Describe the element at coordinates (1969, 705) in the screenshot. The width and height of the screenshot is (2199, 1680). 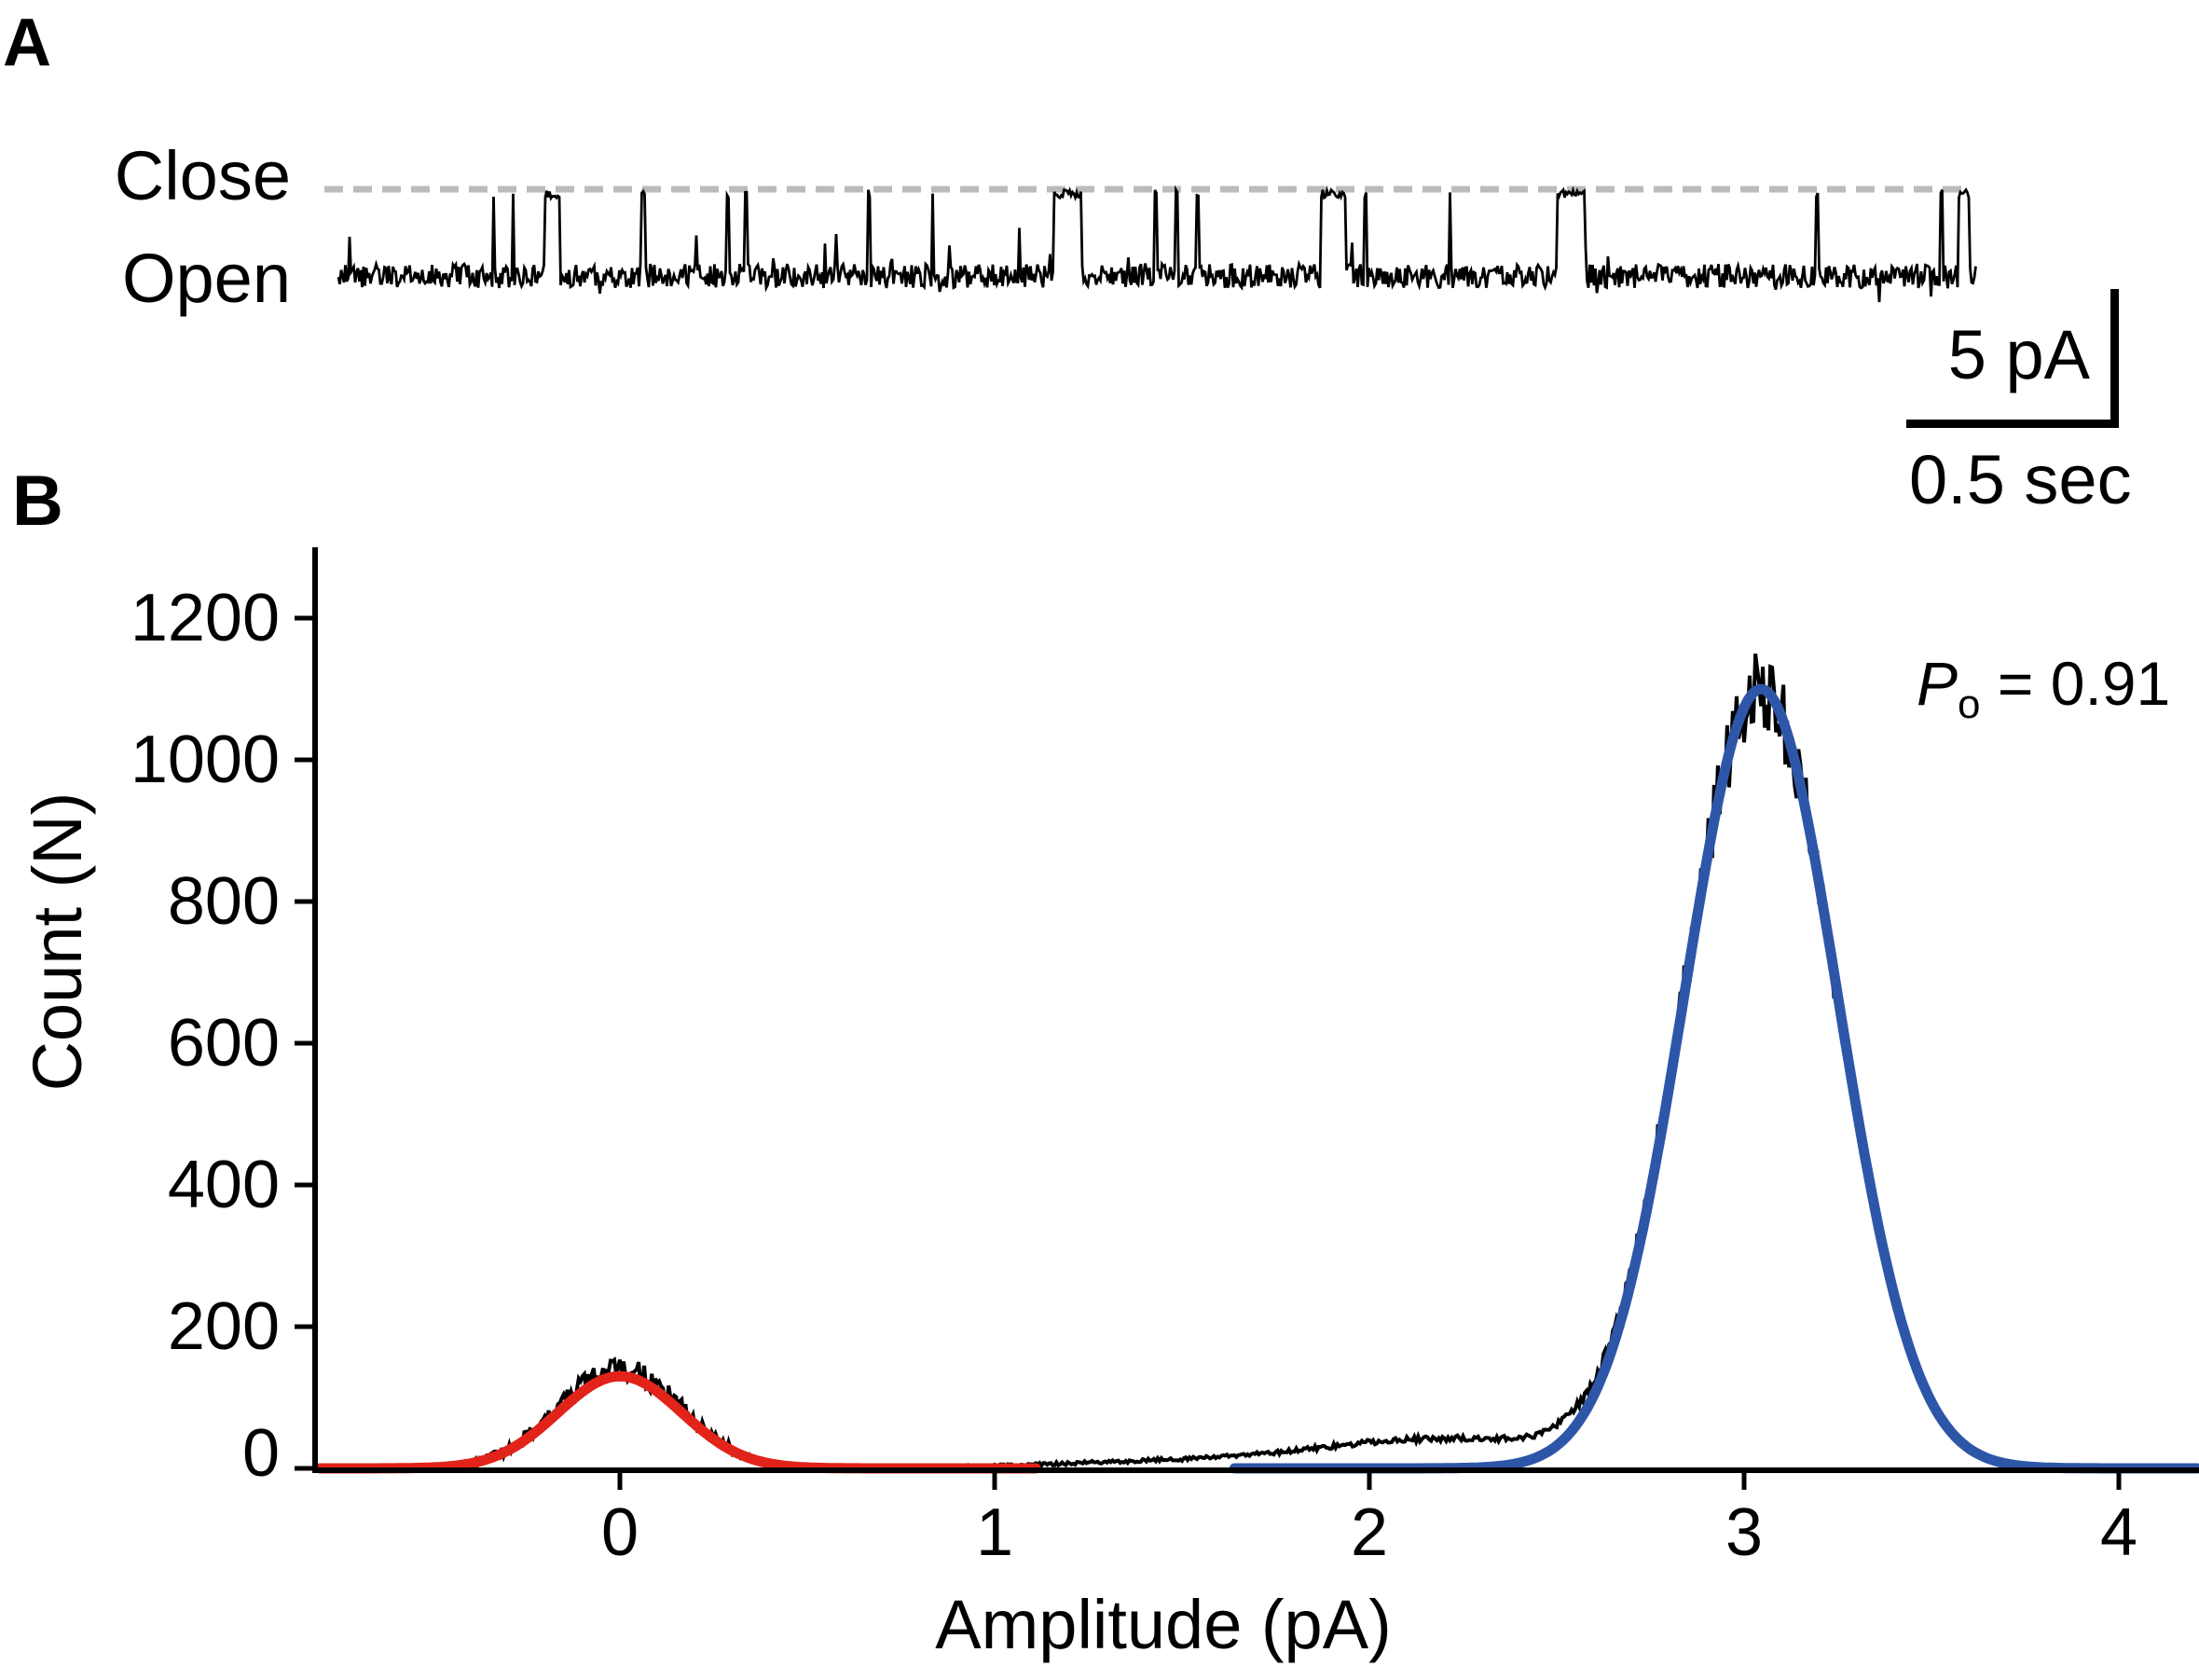
I see `po-subscript: o` at that location.